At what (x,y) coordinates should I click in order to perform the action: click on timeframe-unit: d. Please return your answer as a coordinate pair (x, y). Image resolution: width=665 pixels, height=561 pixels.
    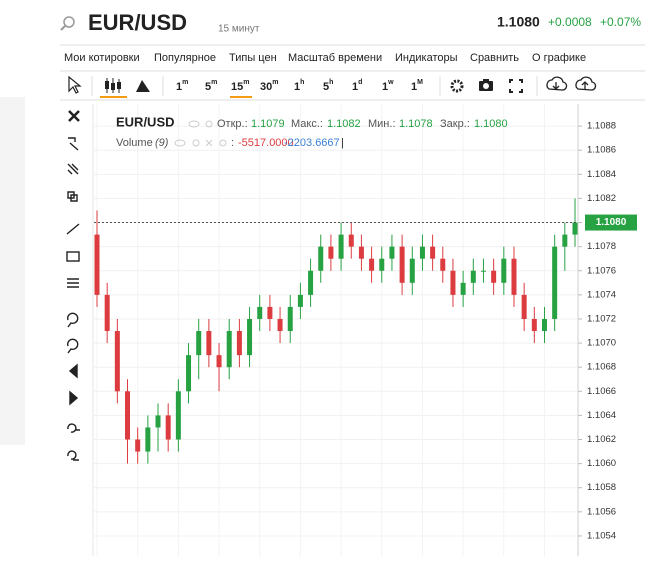
    Looking at the image, I should click on (360, 82).